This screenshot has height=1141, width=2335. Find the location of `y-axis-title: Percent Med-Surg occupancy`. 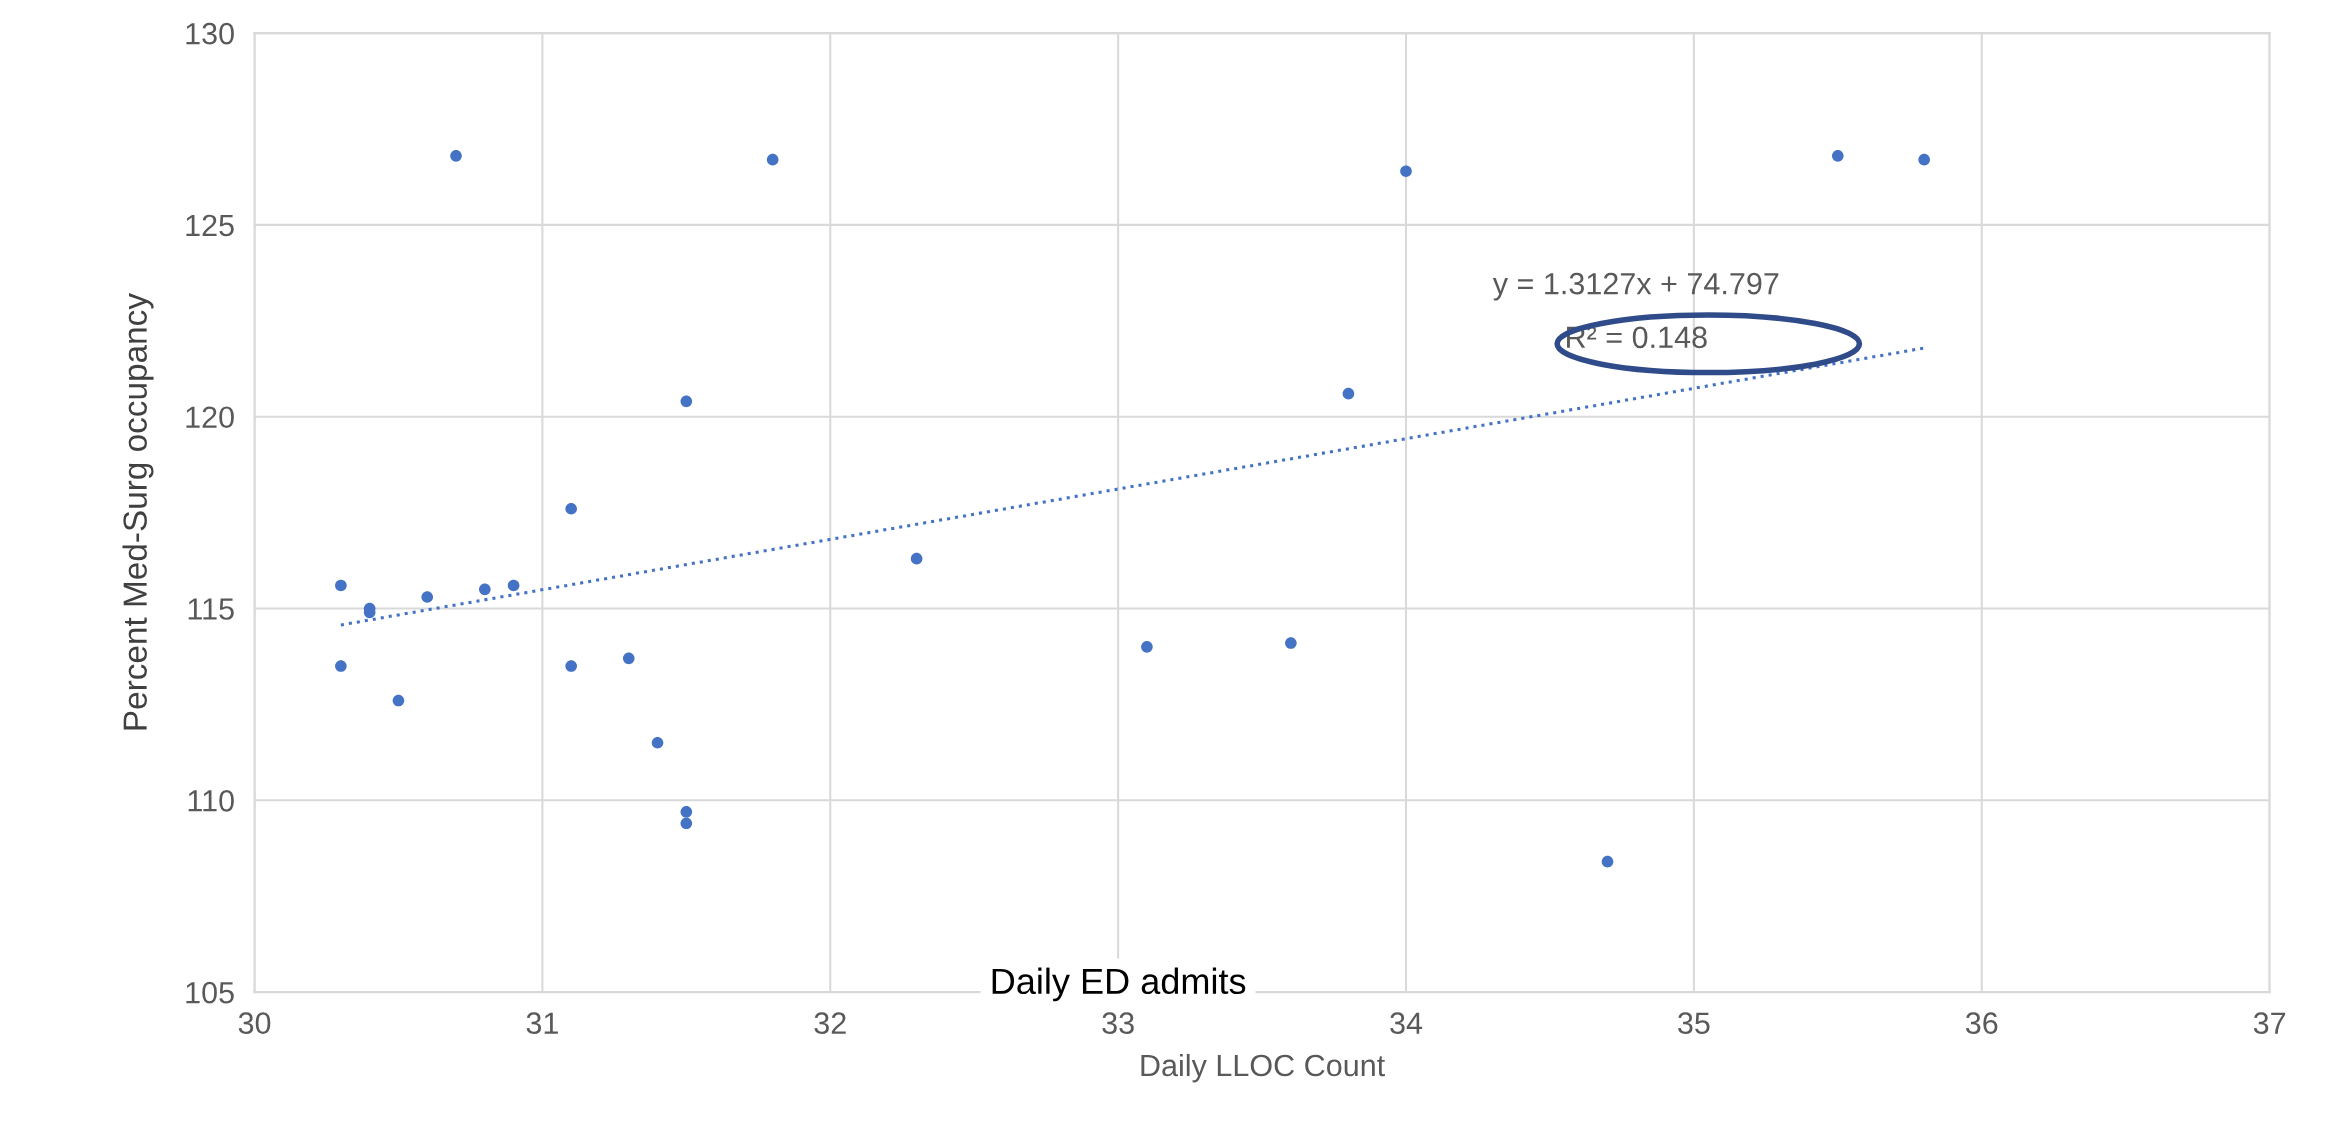

y-axis-title: Percent Med-Surg occupancy is located at coordinates (138, 511).